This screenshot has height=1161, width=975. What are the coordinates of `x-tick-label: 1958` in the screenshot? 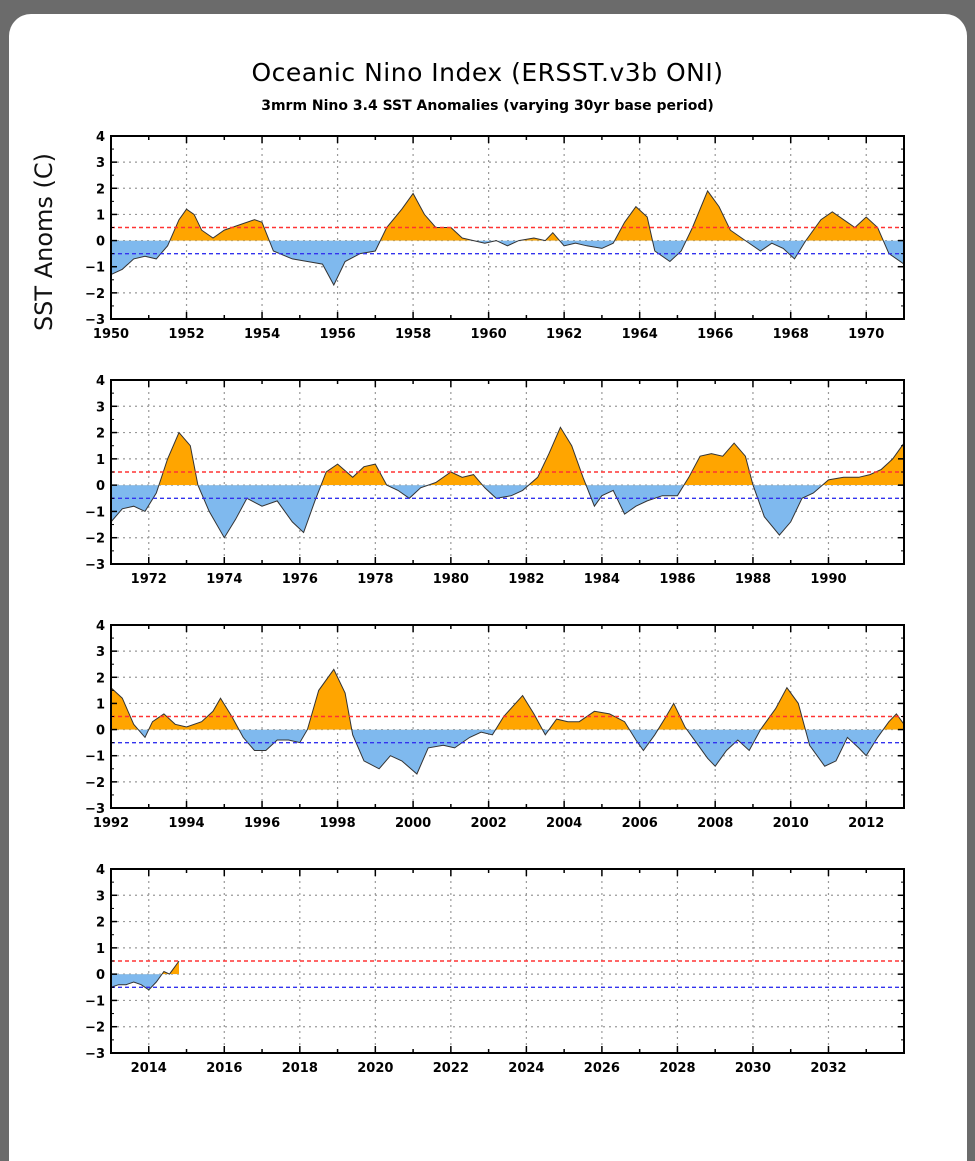 It's located at (413, 334).